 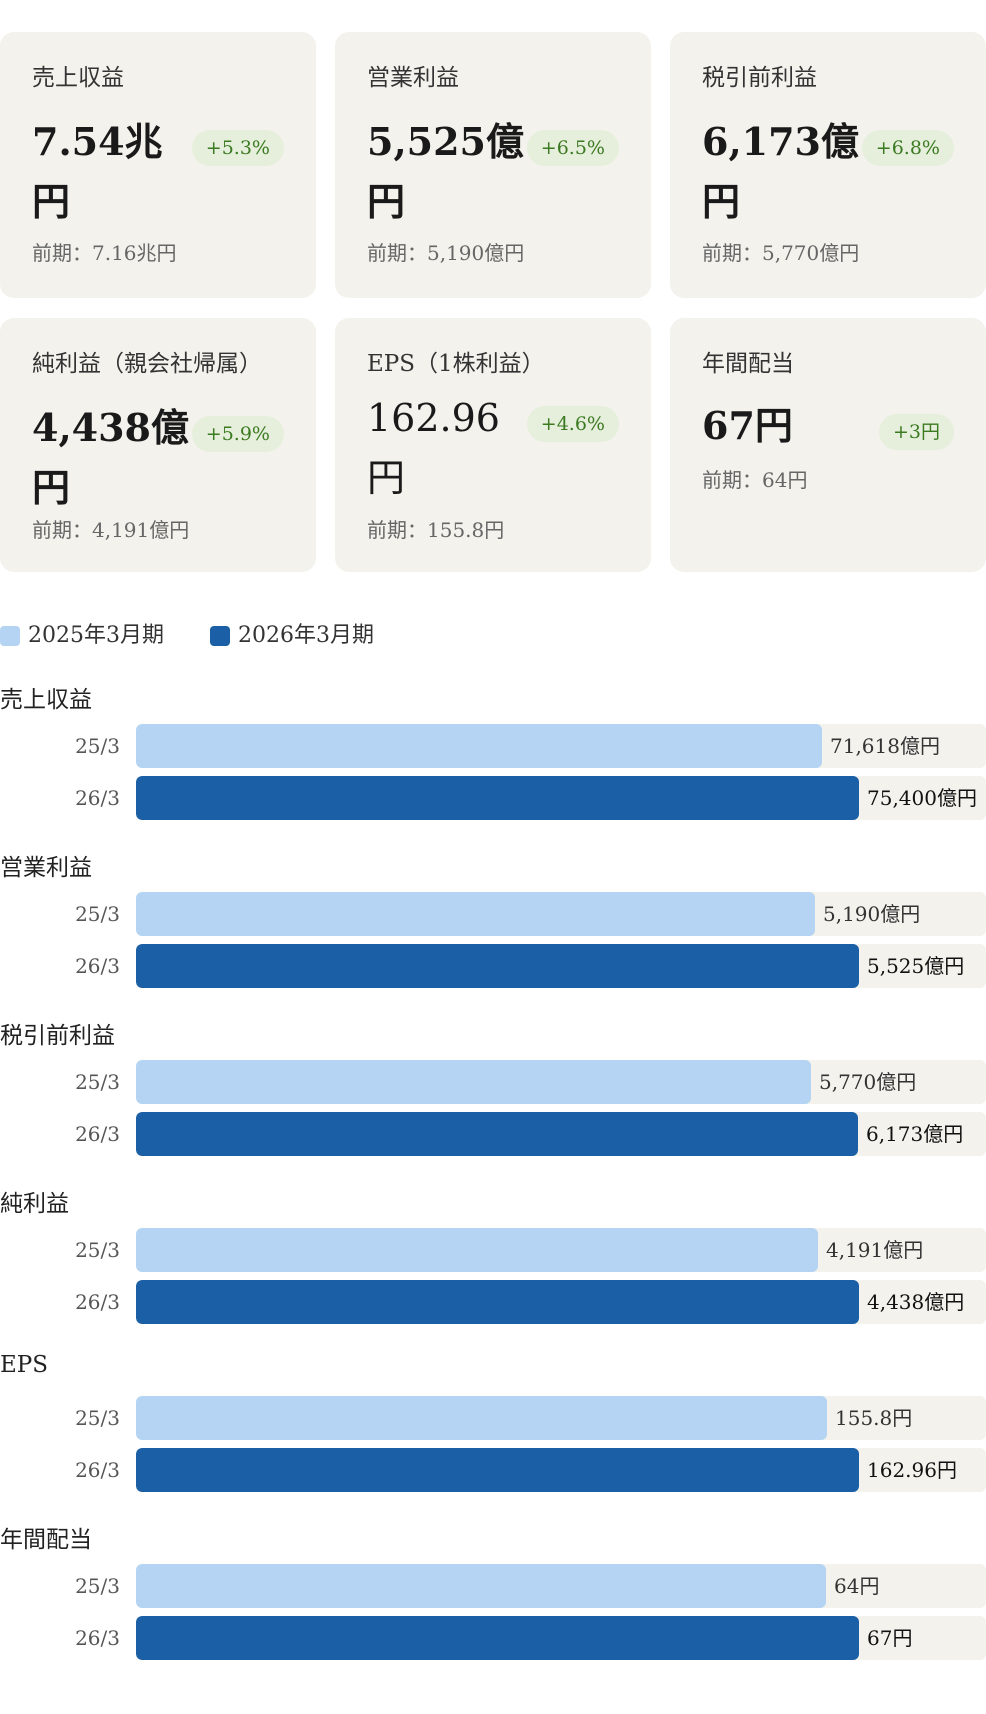 I want to click on kpi-card-revenue: 売上収益 7.54兆円 +5.3% 前期：7.16兆円, so click(x=158, y=165).